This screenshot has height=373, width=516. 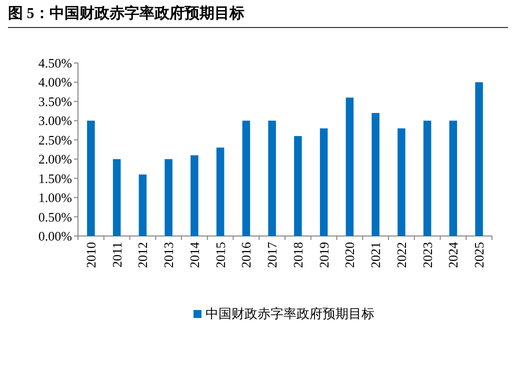 I want to click on x-tick-label: 2020, so click(x=350, y=255).